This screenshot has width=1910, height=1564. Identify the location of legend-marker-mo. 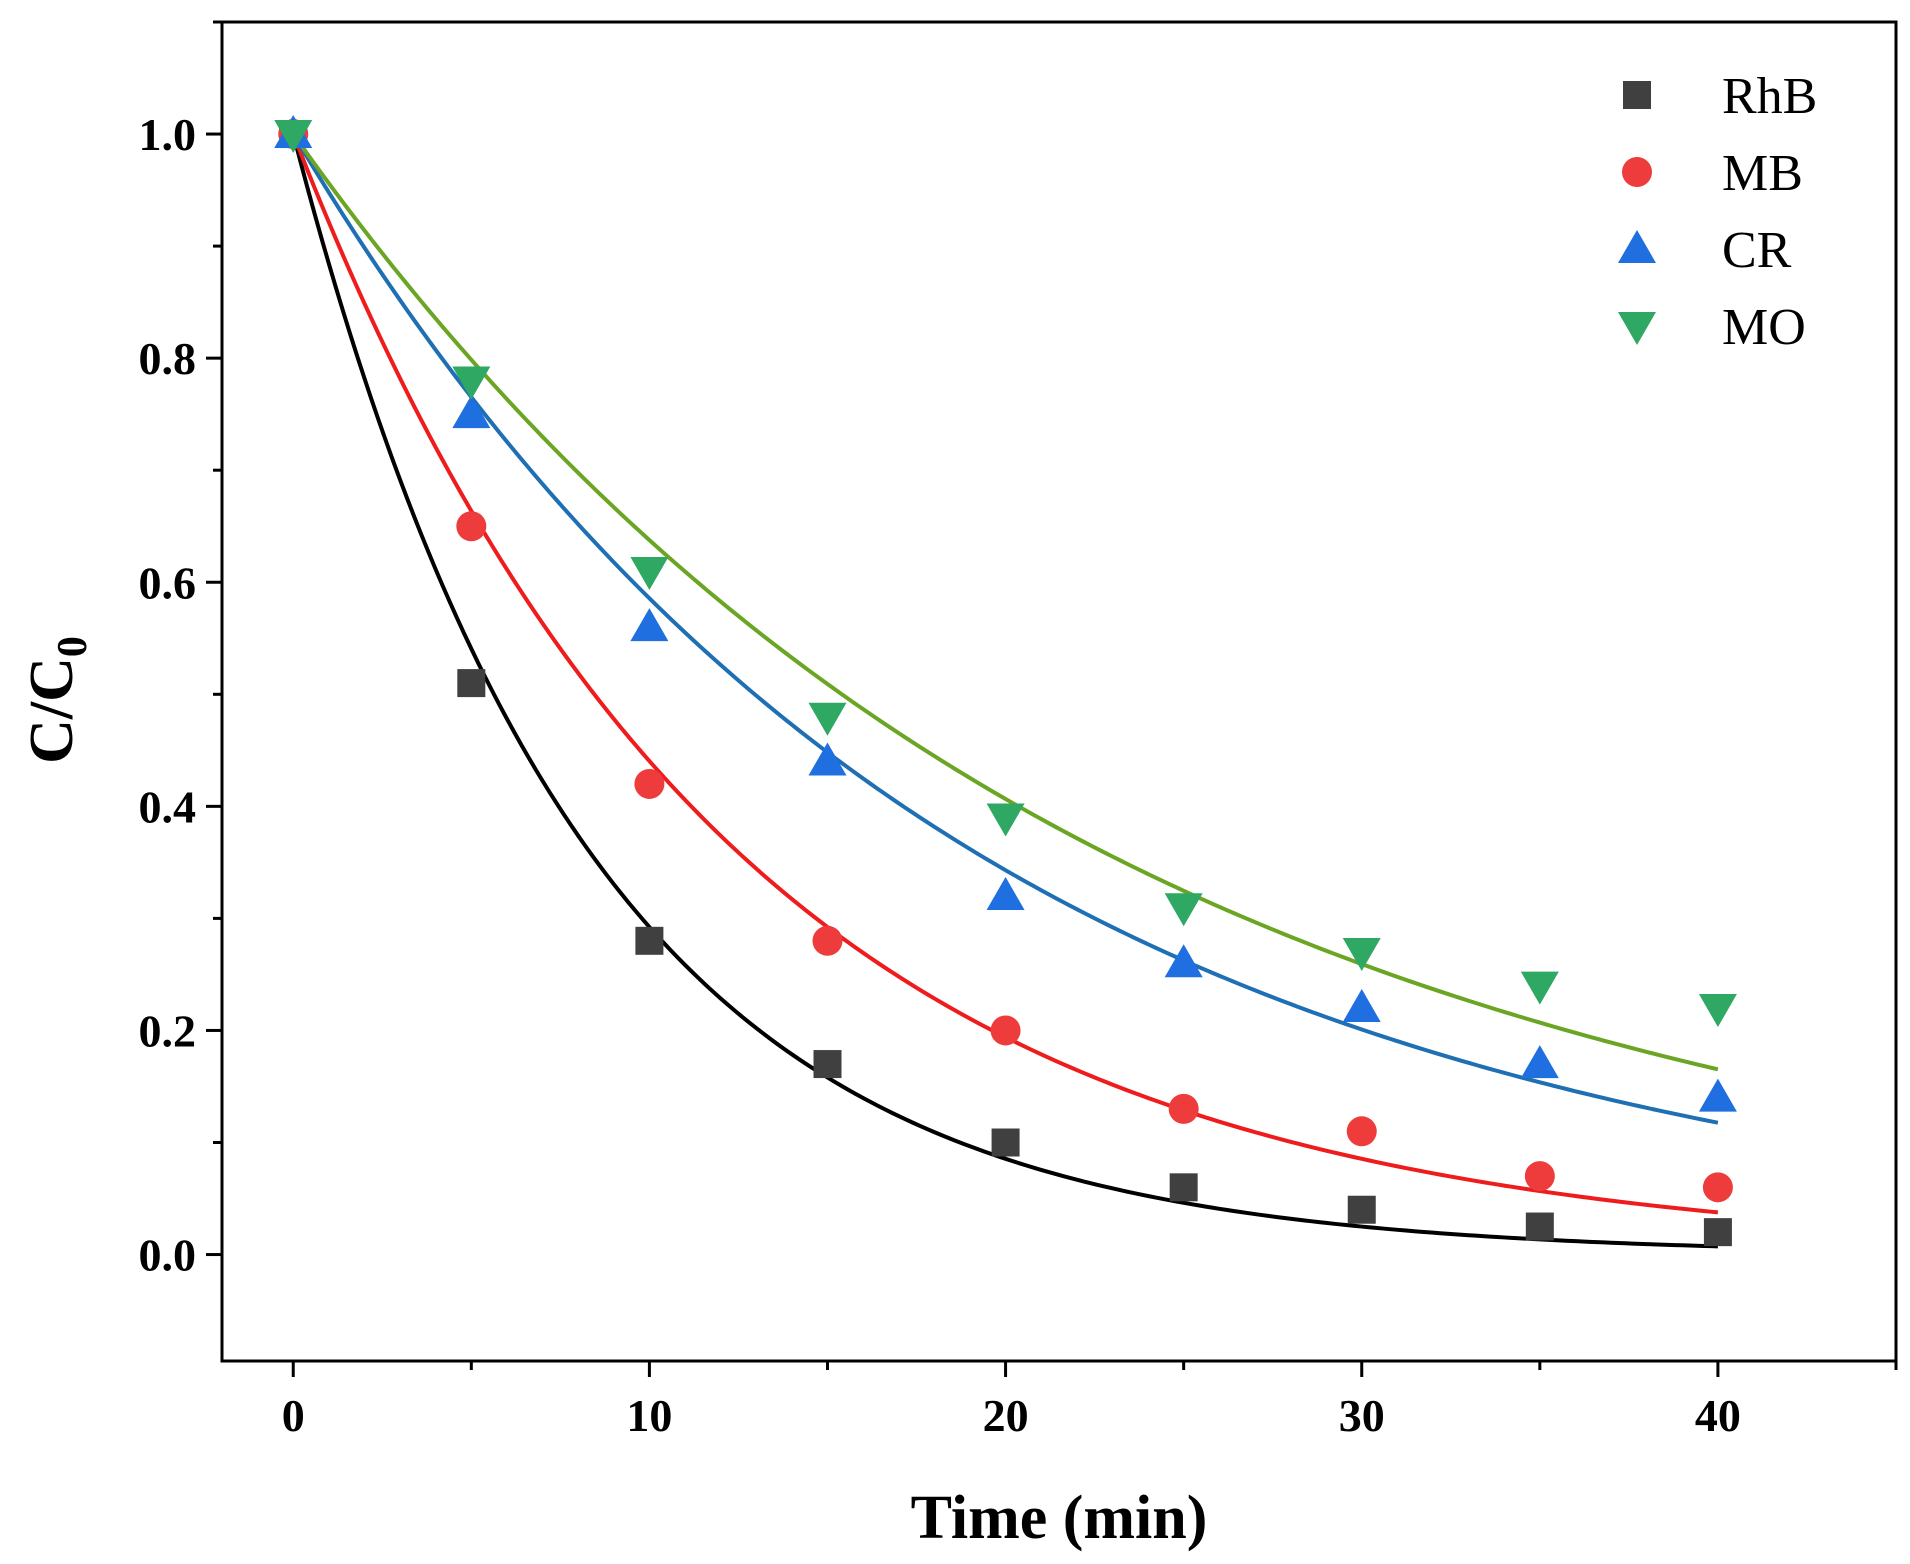
(1637, 328).